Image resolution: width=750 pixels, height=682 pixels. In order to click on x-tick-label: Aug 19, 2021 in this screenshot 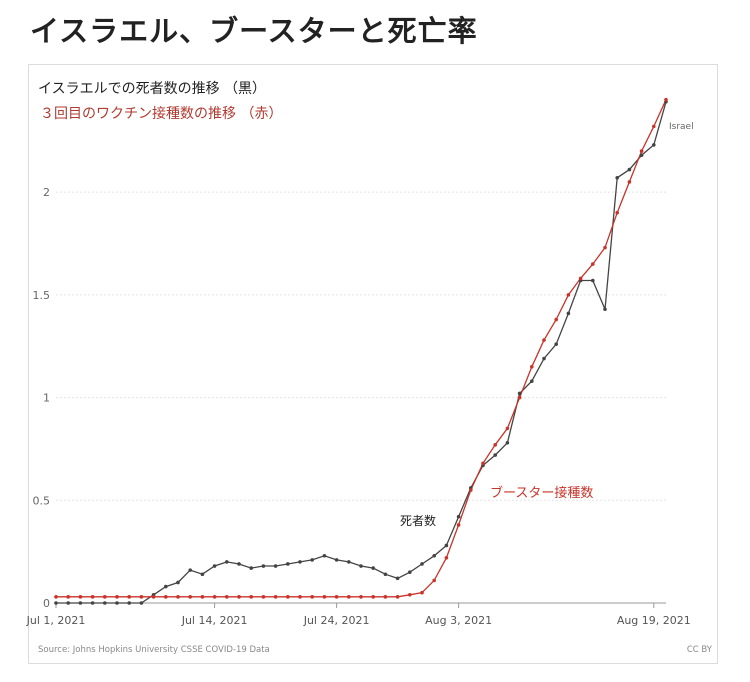, I will do `click(654, 620)`.